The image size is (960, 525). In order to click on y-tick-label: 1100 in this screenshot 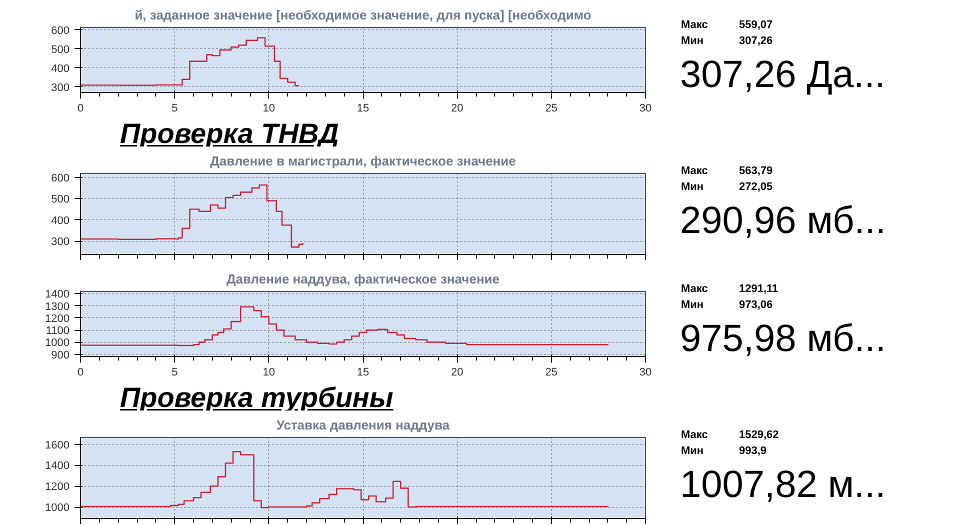, I will do `click(58, 331)`.